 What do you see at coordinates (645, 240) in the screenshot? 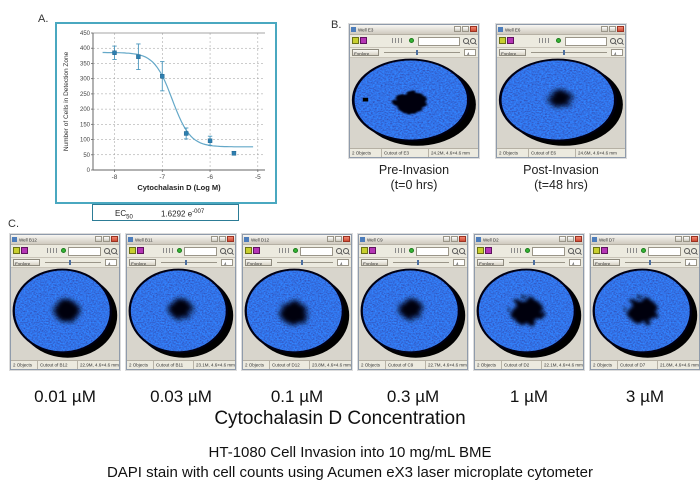
I see `window-titlebar: Well D7` at bounding box center [645, 240].